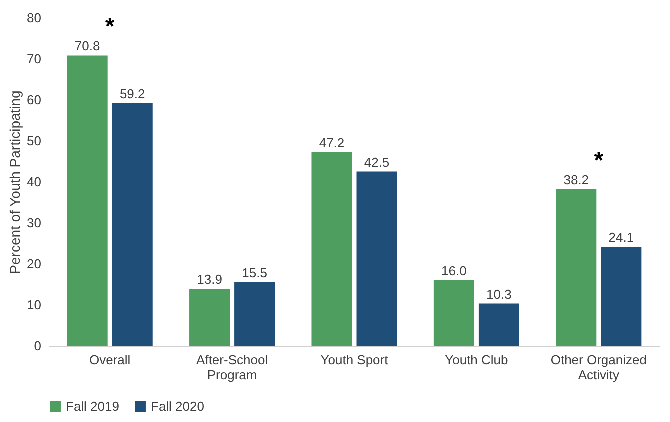 The image size is (670, 422). Describe the element at coordinates (87, 46) in the screenshot. I see `data-label: 70.8` at that location.